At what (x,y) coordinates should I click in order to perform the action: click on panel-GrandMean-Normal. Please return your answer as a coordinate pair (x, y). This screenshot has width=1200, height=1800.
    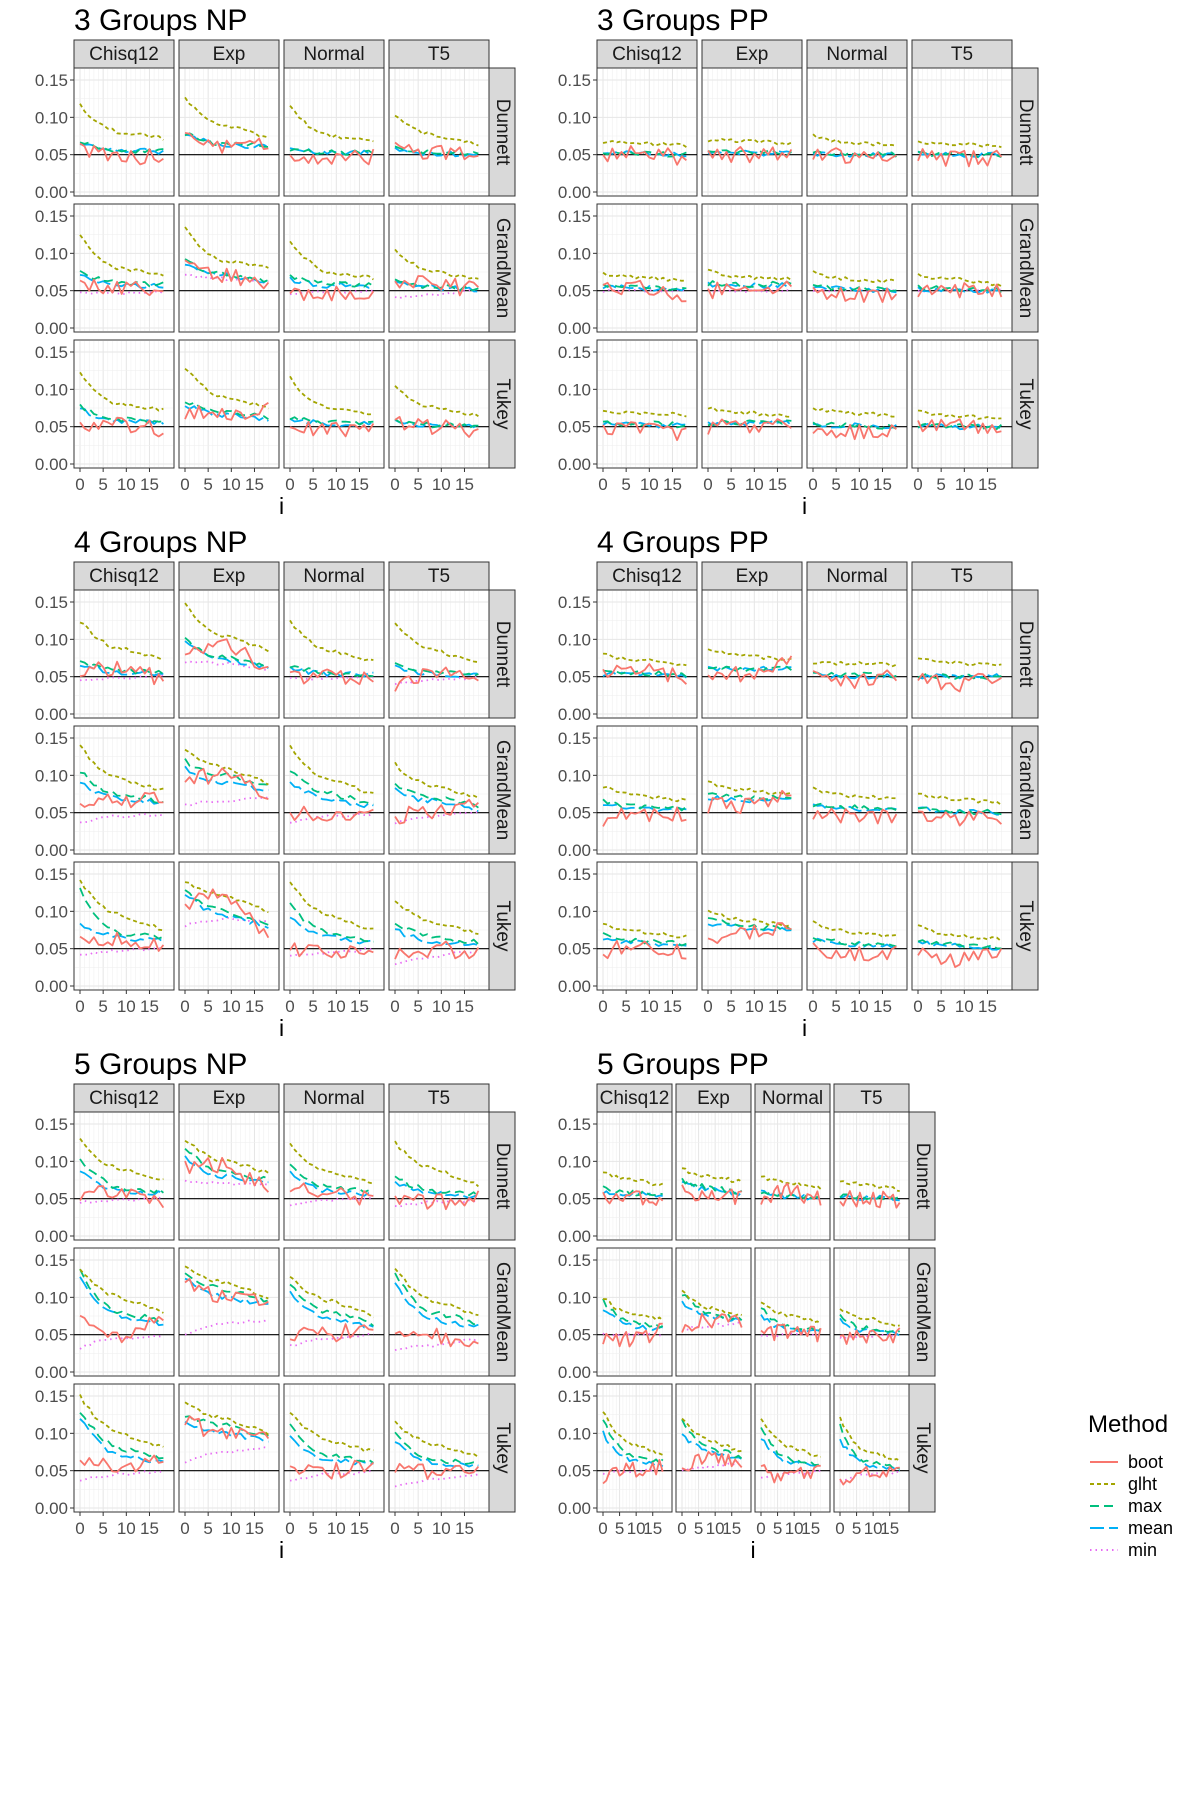
    Looking at the image, I should click on (792, 1312).